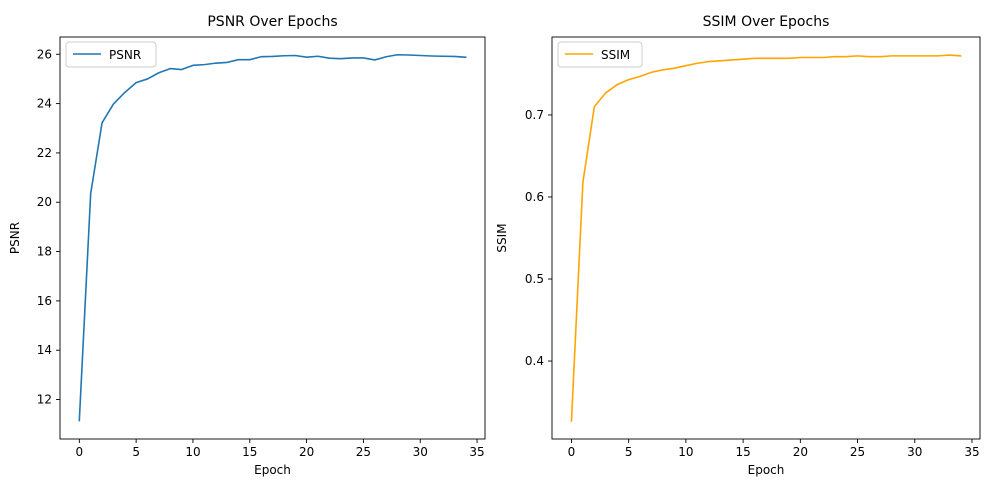 The height and width of the screenshot is (490, 988). I want to click on y-tick-label: 24, so click(44, 104).